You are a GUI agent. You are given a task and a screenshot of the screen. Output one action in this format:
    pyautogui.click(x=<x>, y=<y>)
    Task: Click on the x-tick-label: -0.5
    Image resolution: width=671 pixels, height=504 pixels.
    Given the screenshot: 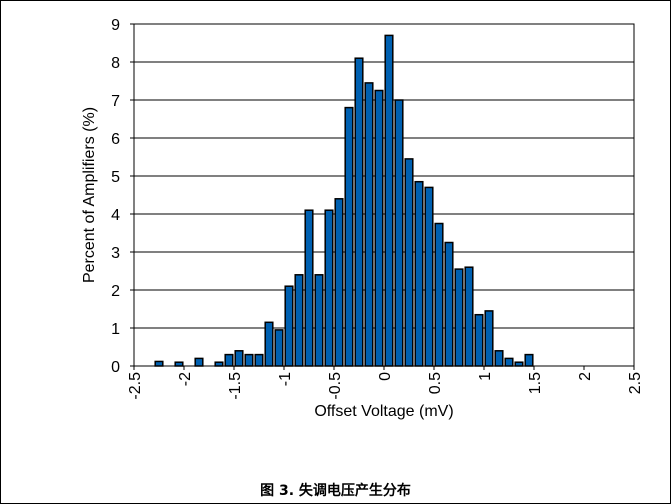 What is the action you would take?
    pyautogui.click(x=335, y=386)
    